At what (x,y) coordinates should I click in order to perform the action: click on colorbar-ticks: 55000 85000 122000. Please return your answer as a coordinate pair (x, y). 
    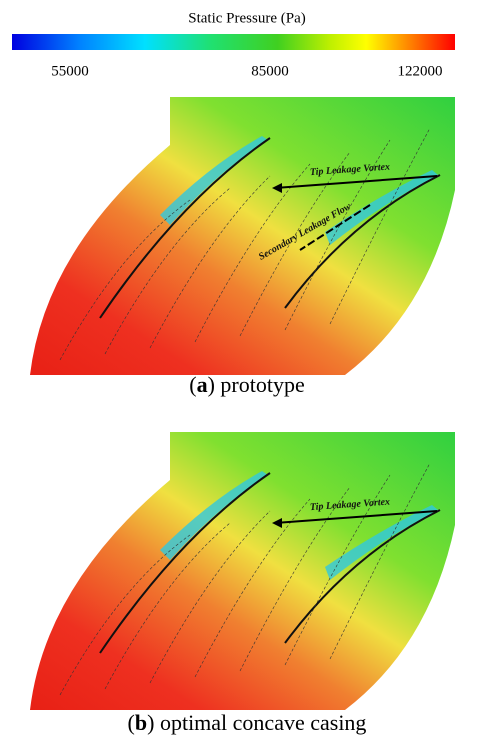
    Looking at the image, I should click on (246, 71).